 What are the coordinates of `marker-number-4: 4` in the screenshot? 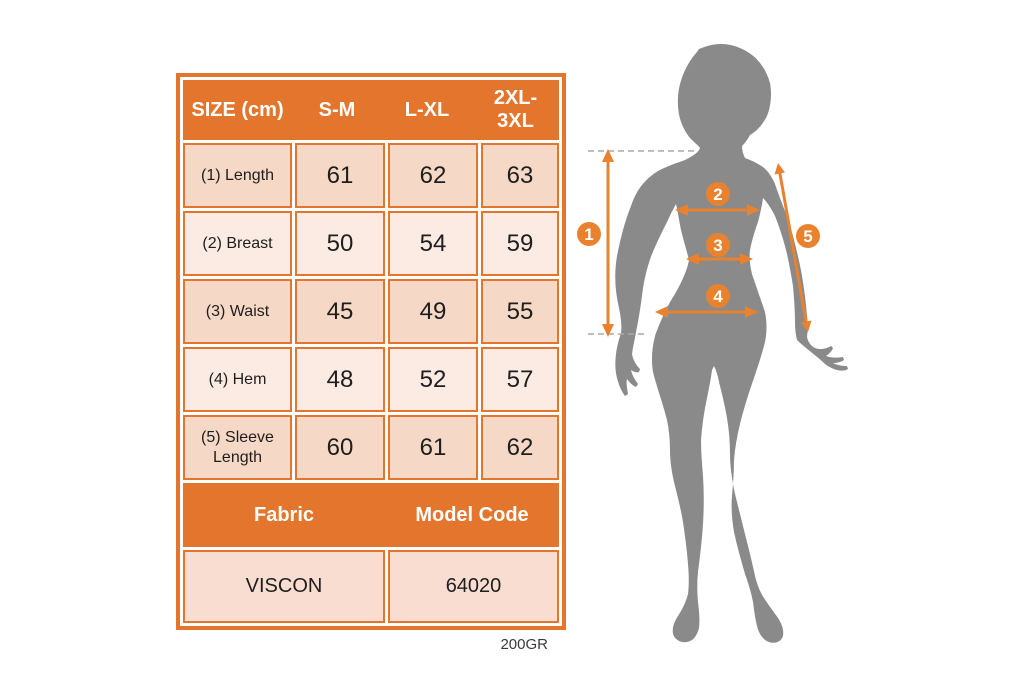 It's located at (718, 296).